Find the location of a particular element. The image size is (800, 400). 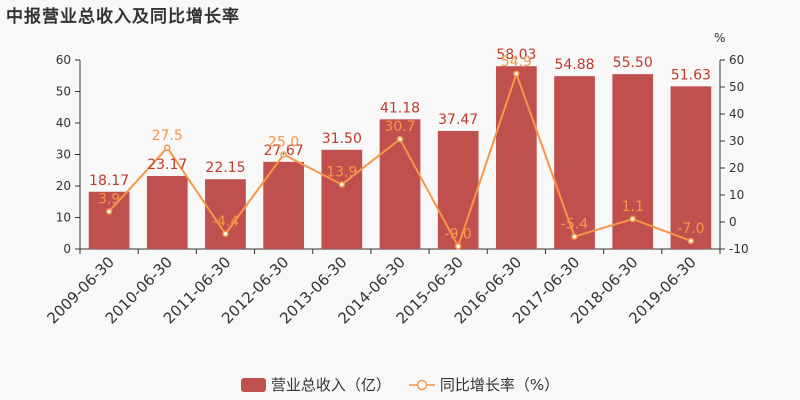

y-right-tick-label: 60 is located at coordinates (736, 60).